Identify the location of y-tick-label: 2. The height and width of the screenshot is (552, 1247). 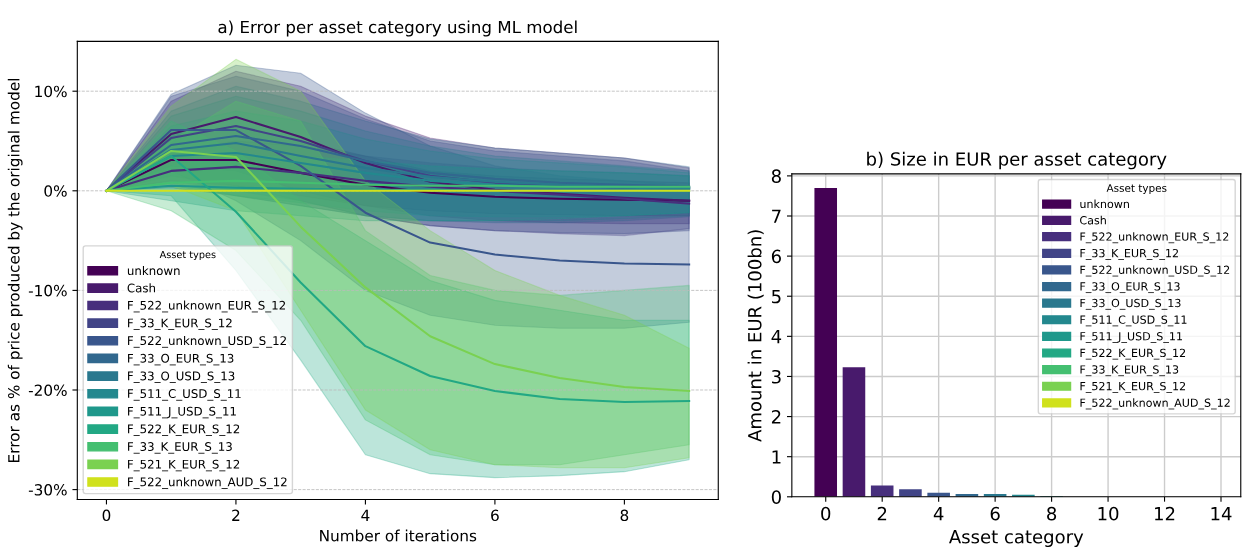
(776, 417).